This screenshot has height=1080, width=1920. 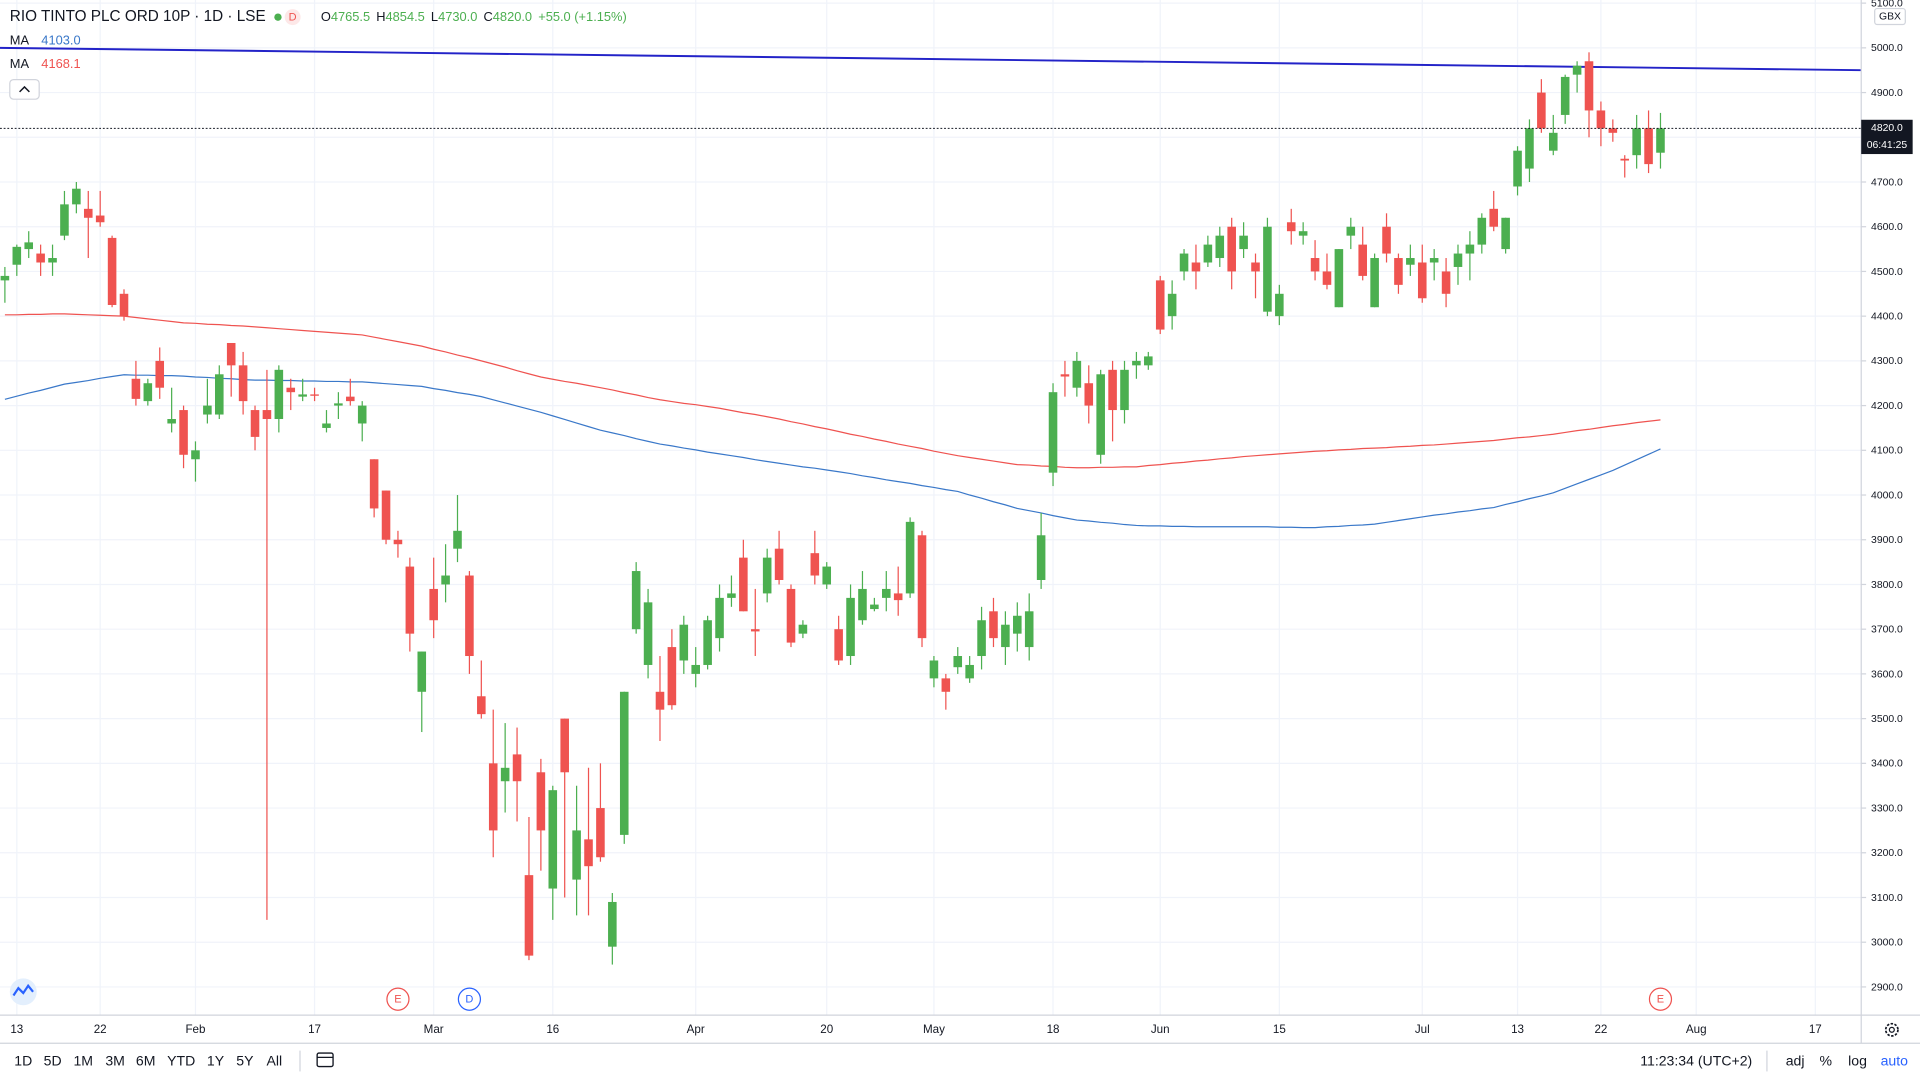 I want to click on y-tick-label: 3000.0, so click(x=1887, y=943).